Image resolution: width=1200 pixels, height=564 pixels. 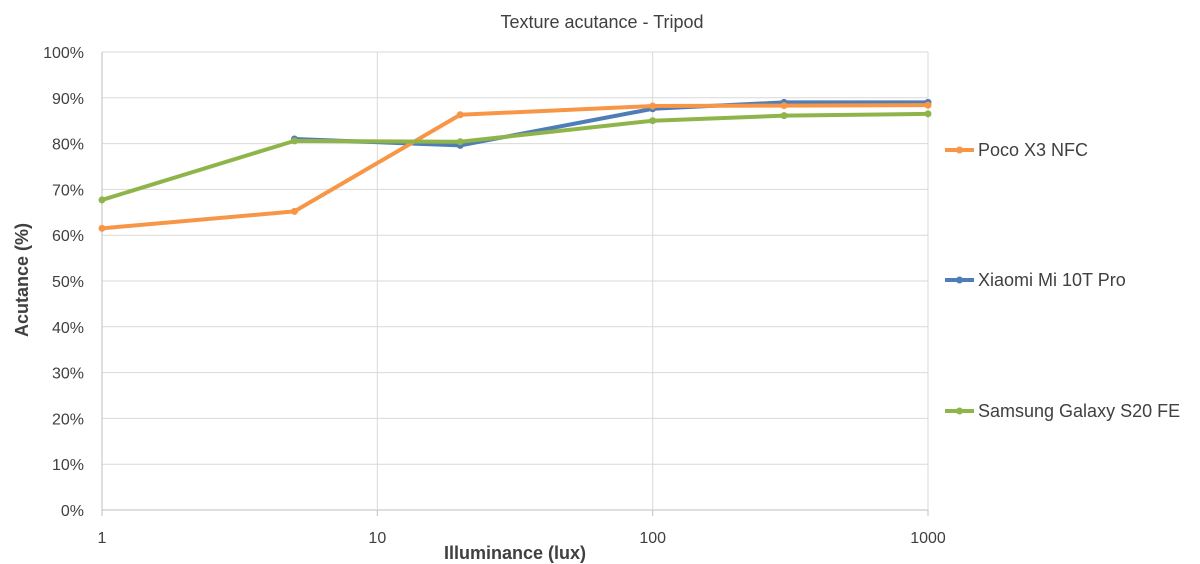 What do you see at coordinates (102, 538) in the screenshot?
I see `x-tick-label: 1` at bounding box center [102, 538].